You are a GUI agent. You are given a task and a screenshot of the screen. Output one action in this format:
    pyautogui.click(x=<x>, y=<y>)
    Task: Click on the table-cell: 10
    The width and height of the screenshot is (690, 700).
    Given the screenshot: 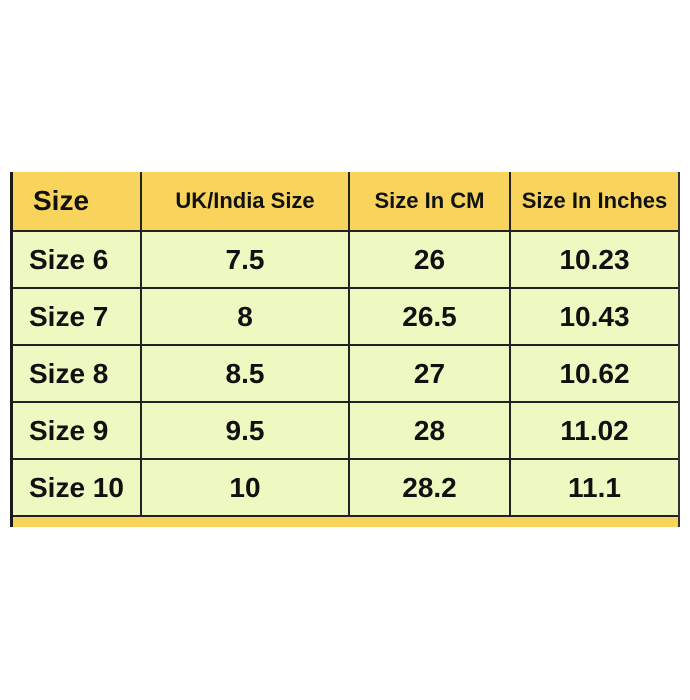 What is the action you would take?
    pyautogui.click(x=244, y=487)
    